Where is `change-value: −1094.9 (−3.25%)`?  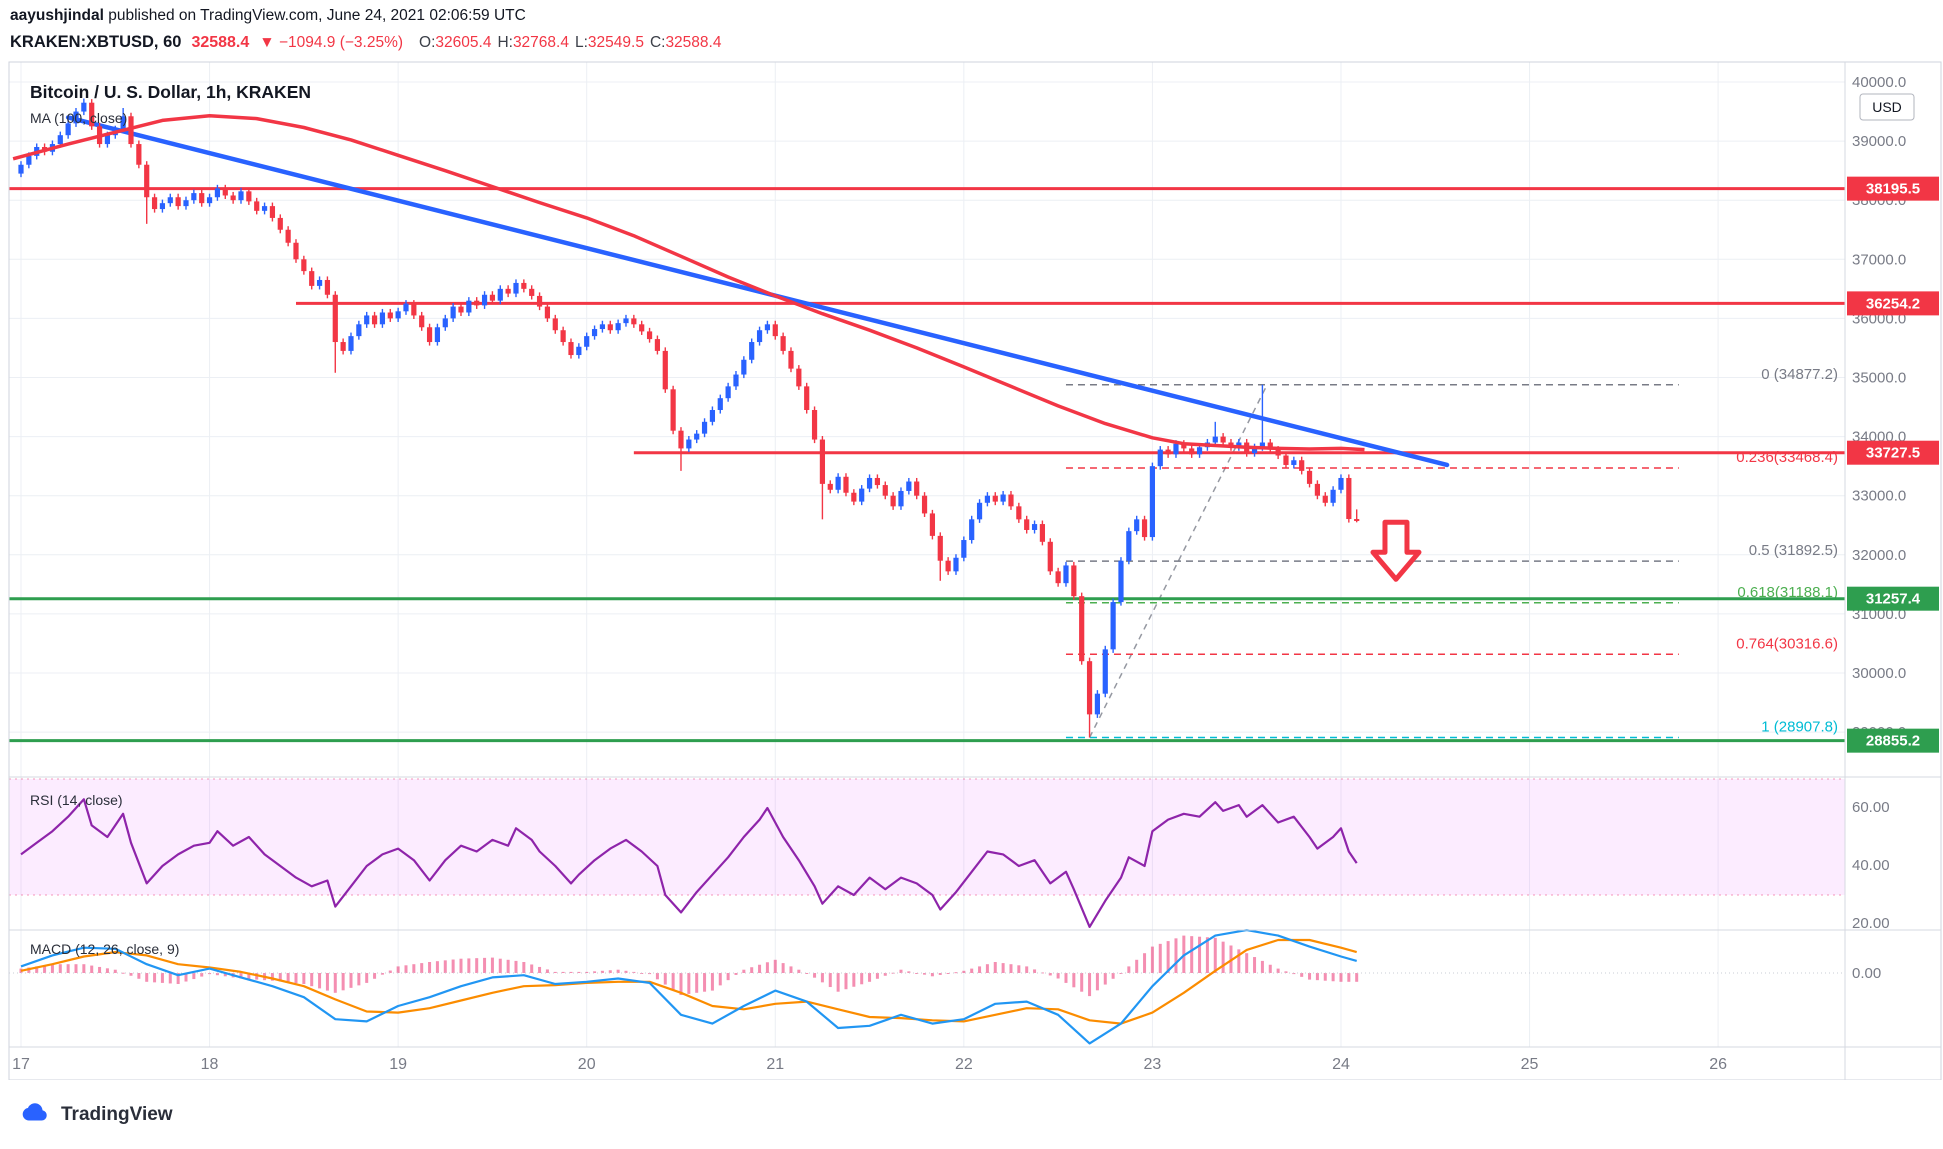
change-value: −1094.9 (−3.25%) is located at coordinates (341, 42).